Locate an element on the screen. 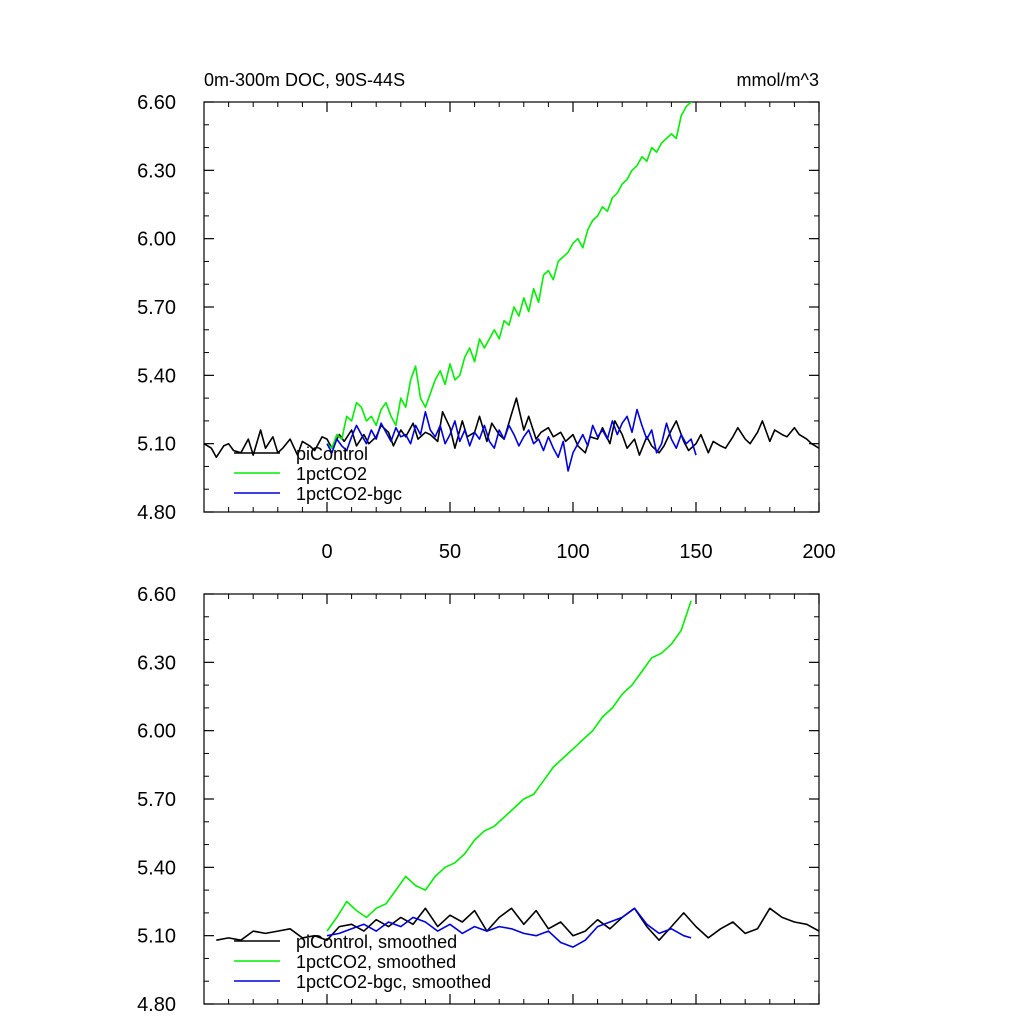  series-line-picontrol-smoothed is located at coordinates (517, 924).